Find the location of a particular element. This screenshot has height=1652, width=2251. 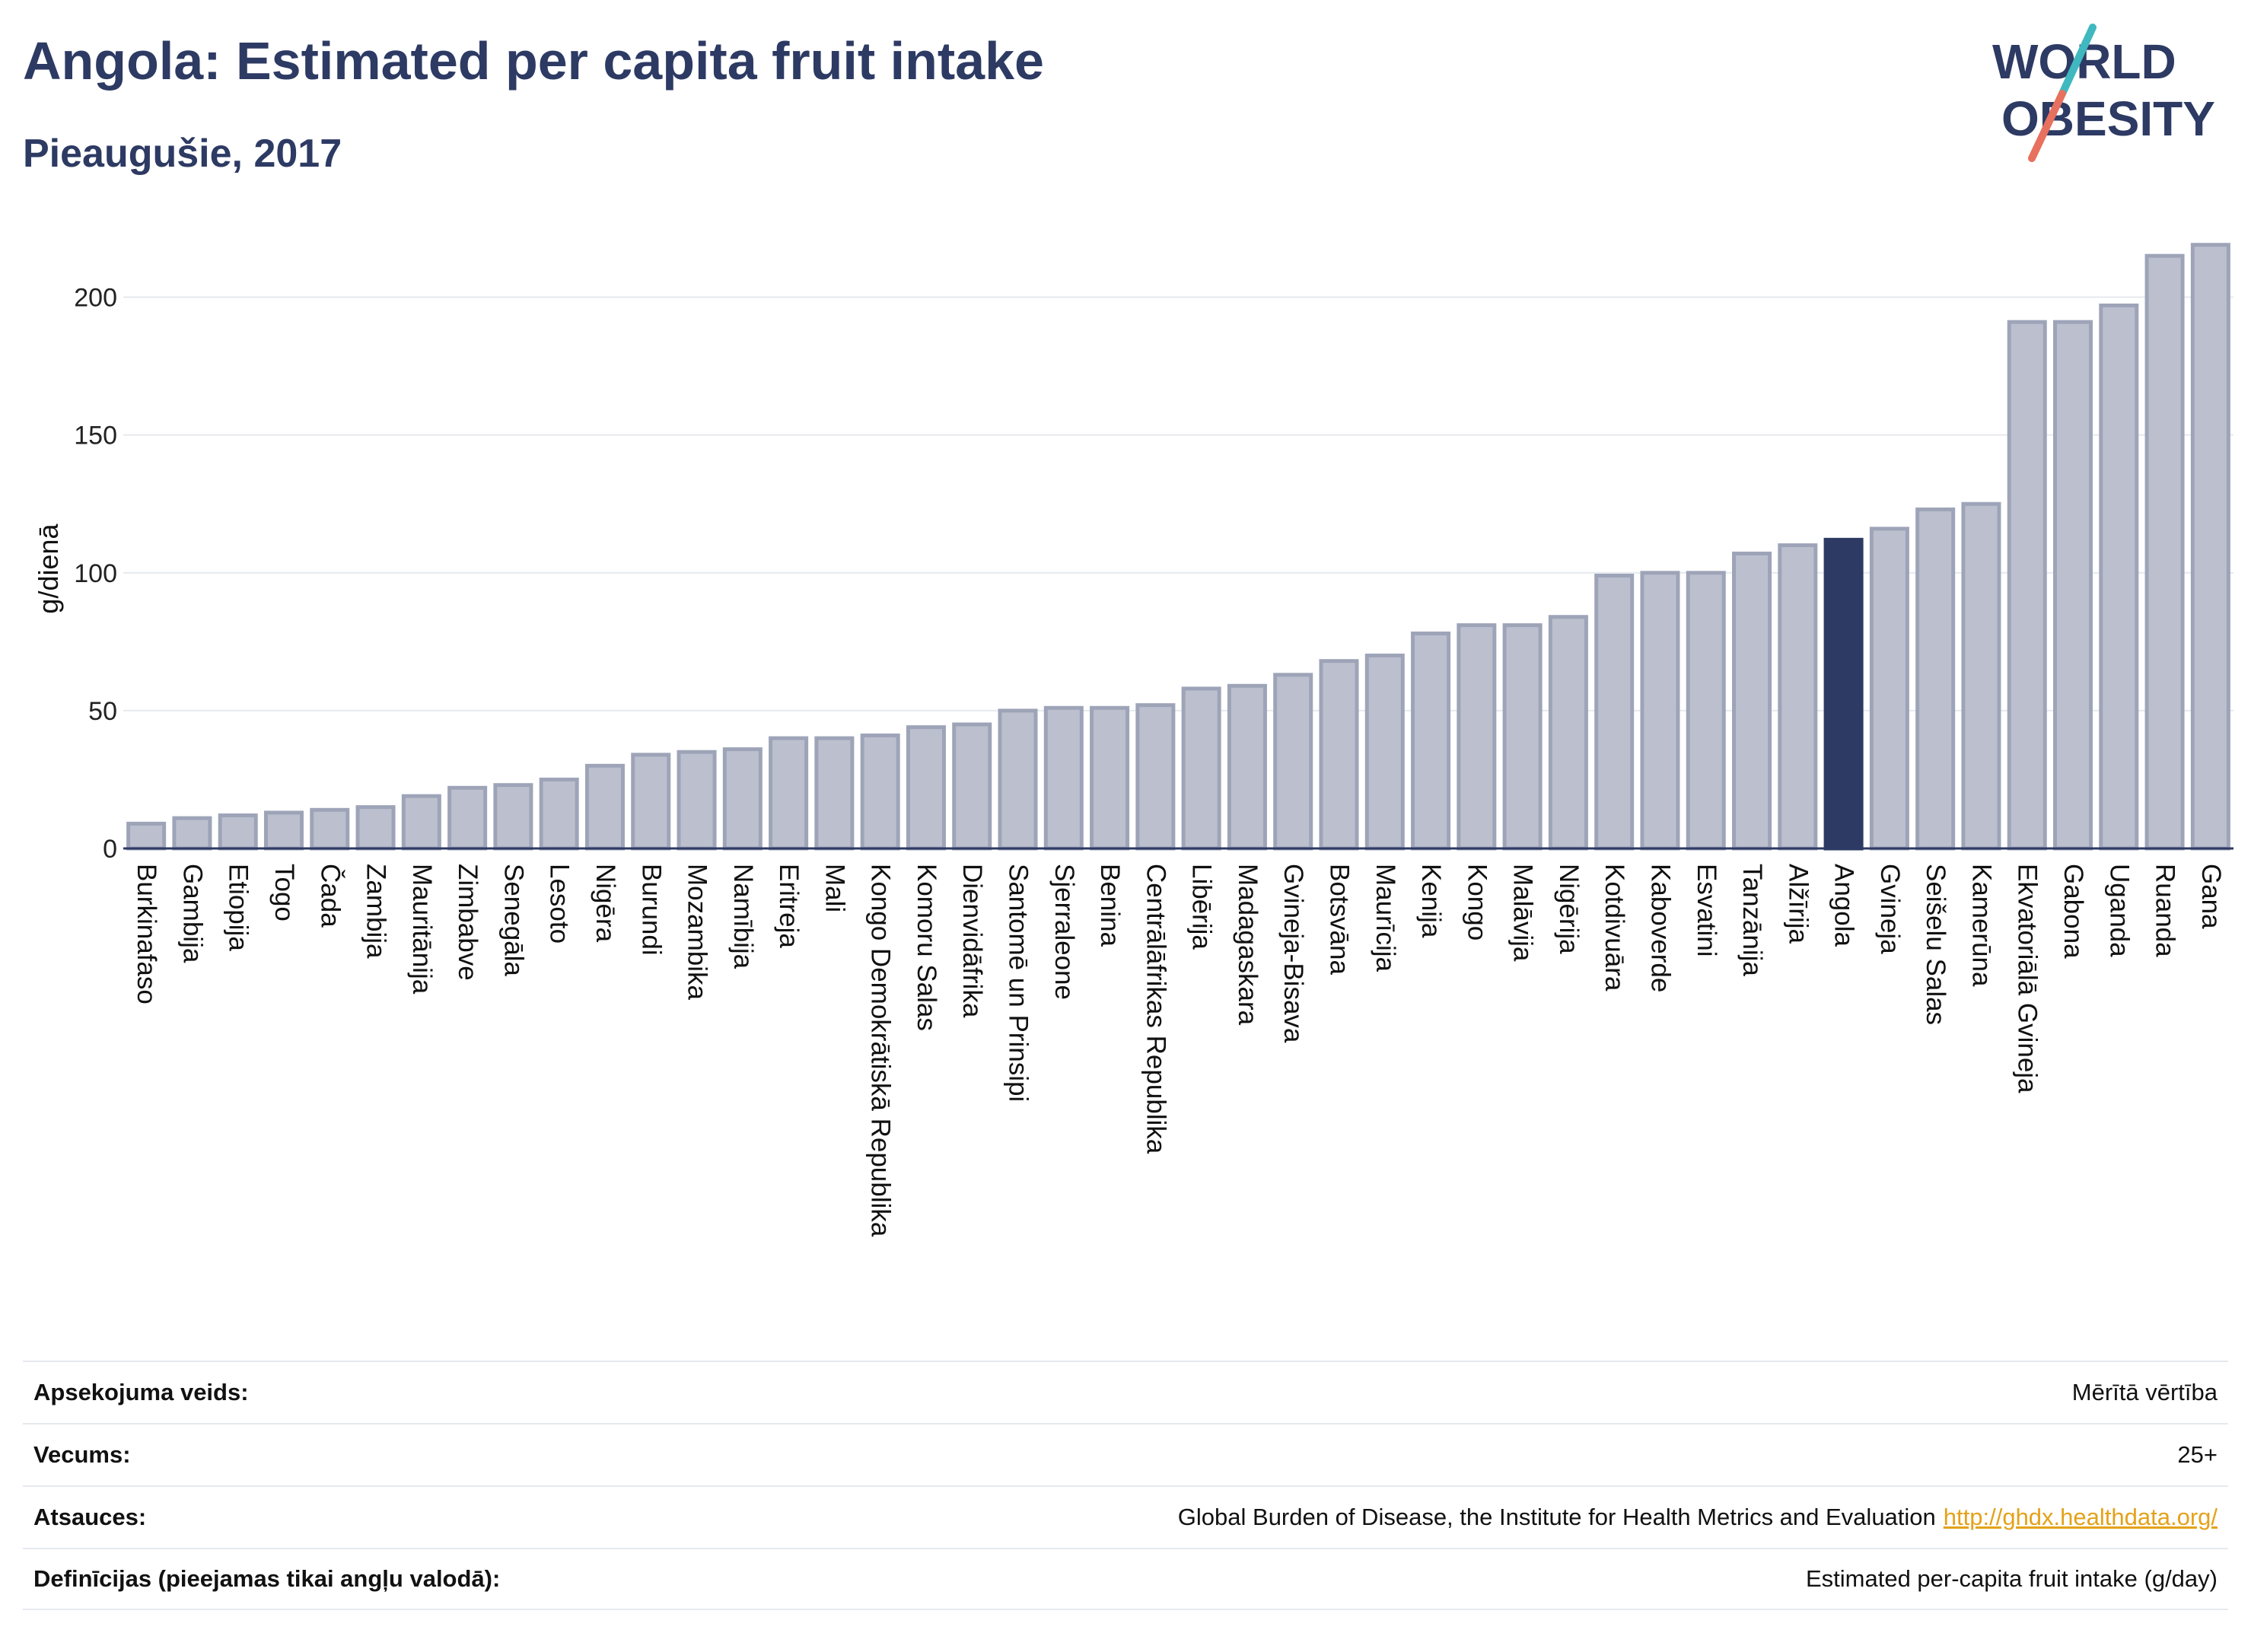

bar-eritreja is located at coordinates (789, 794).